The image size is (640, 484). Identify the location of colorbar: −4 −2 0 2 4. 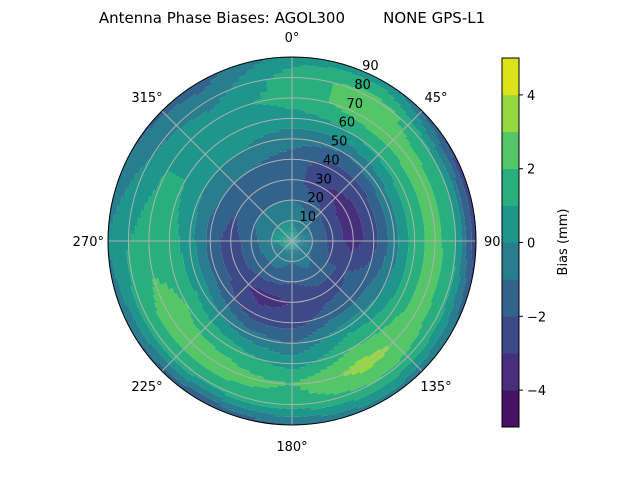
(524, 242).